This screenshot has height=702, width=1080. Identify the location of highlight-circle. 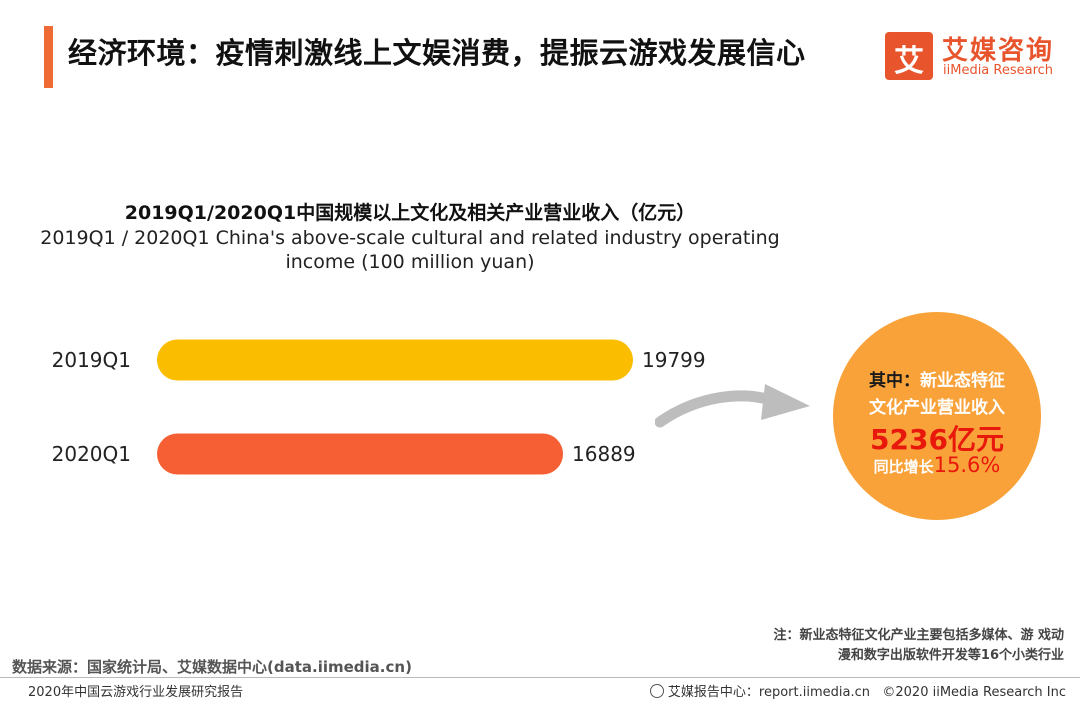
(937, 416).